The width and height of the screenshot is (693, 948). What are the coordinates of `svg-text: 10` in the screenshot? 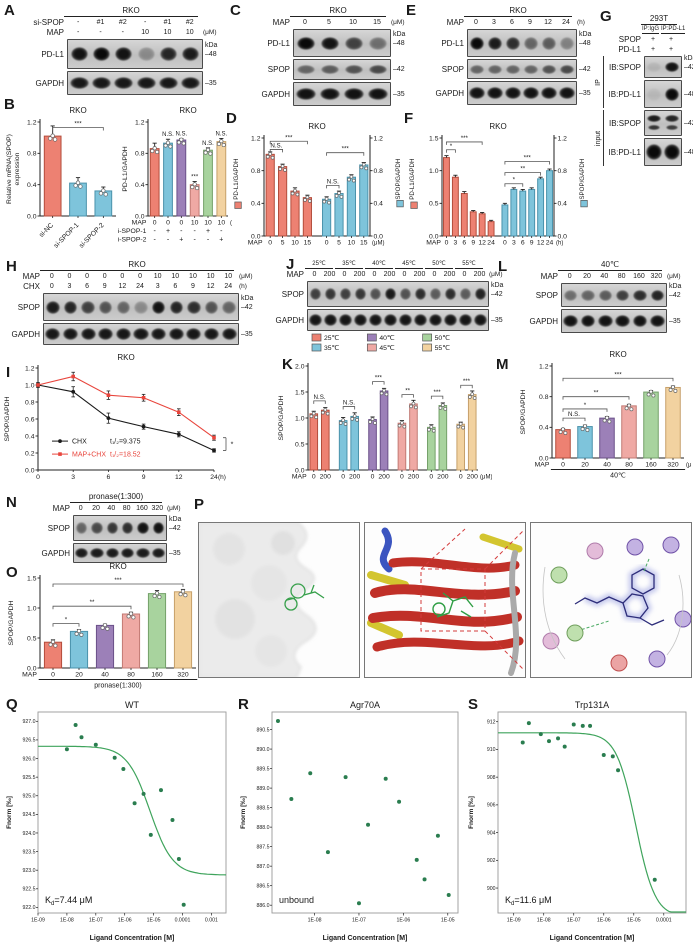 It's located at (195, 223).